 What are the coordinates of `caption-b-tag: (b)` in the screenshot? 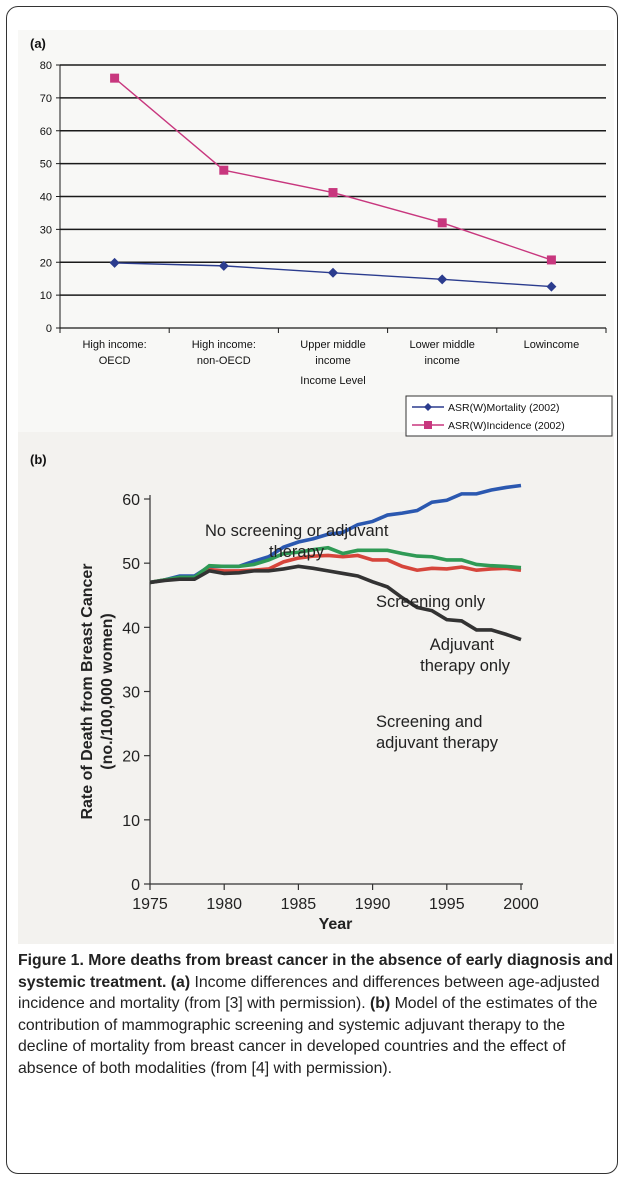 It's located at (380, 1003).